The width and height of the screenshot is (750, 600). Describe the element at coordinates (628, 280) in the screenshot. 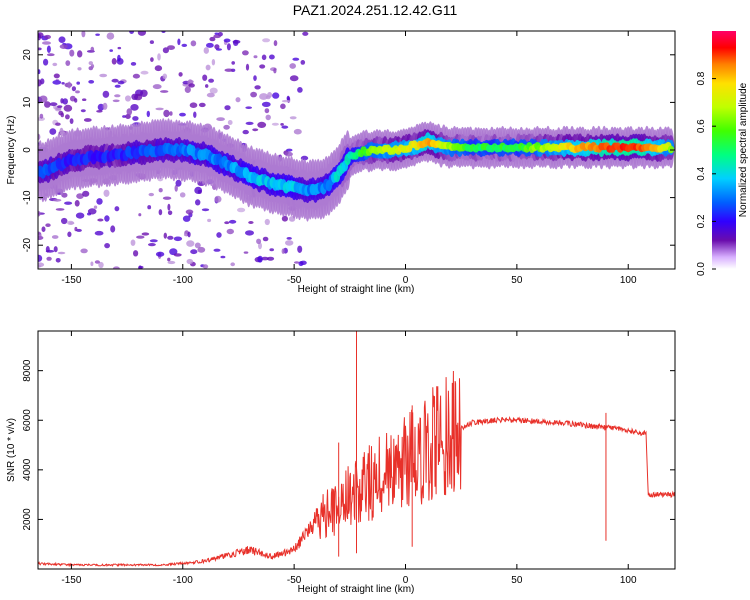

I see `x-tick-label: 100` at that location.